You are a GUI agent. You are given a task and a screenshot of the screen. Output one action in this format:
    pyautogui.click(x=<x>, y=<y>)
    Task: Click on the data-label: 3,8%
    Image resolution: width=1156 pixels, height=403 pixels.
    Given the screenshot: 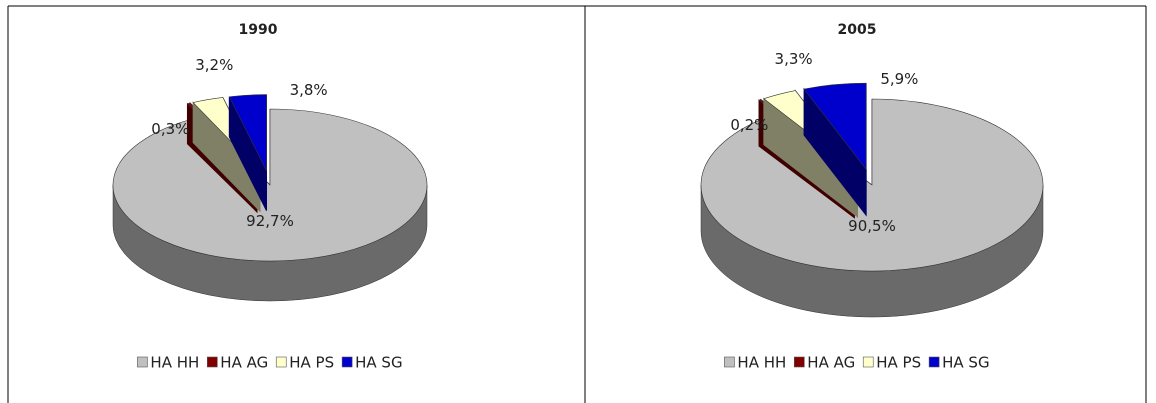 What is the action you would take?
    pyautogui.click(x=309, y=90)
    